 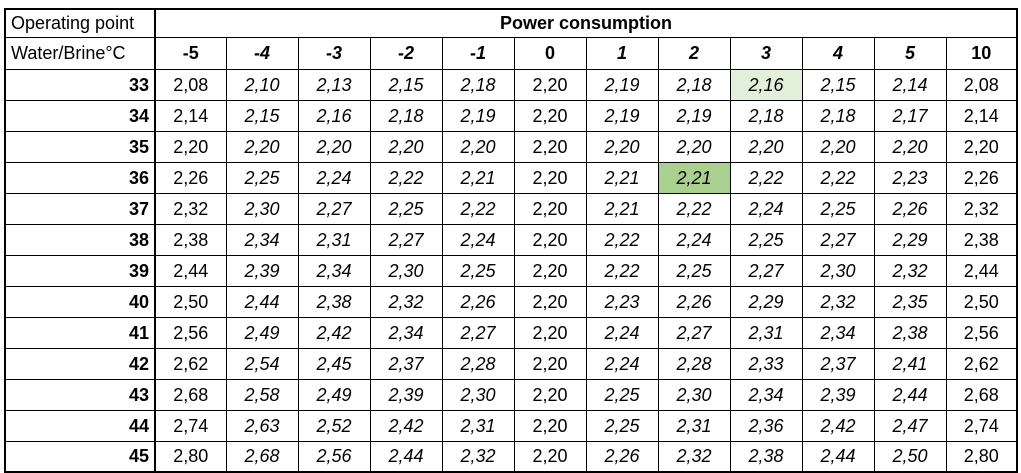 What do you see at coordinates (838, 425) in the screenshot?
I see `table-cell: 2,42` at bounding box center [838, 425].